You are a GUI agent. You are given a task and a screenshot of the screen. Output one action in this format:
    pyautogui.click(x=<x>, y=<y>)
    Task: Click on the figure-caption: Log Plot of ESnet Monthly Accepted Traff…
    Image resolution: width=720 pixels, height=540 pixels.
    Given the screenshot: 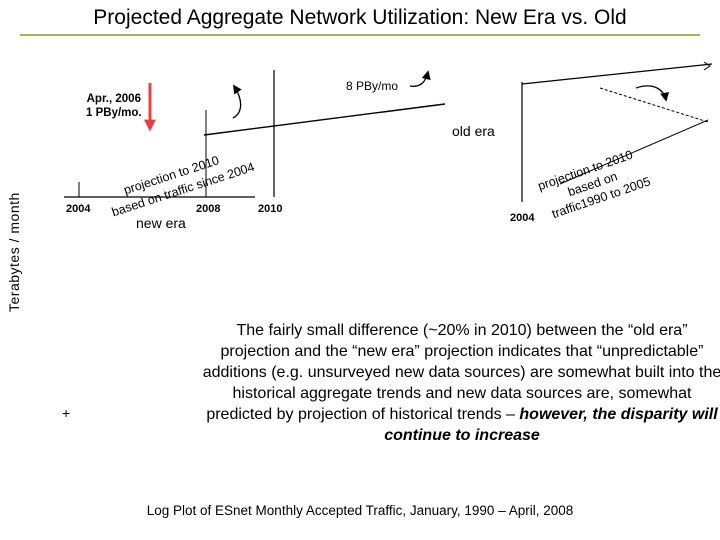 What is the action you would take?
    pyautogui.click(x=360, y=510)
    